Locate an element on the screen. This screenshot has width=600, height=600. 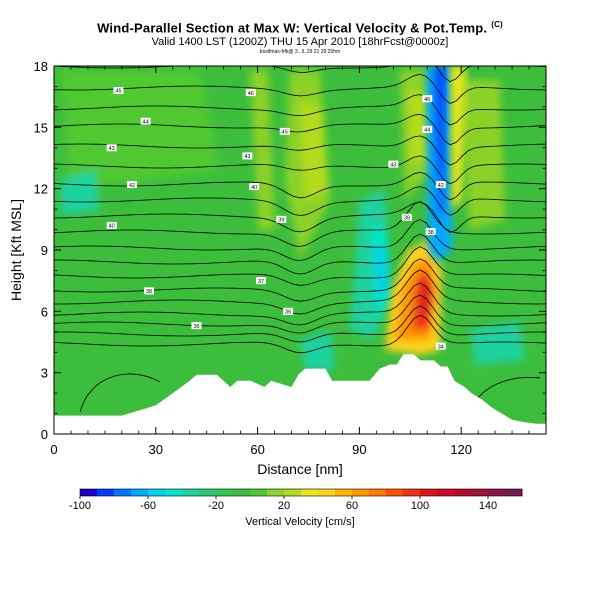
y-tick-label-2: 6 is located at coordinates (44, 311).